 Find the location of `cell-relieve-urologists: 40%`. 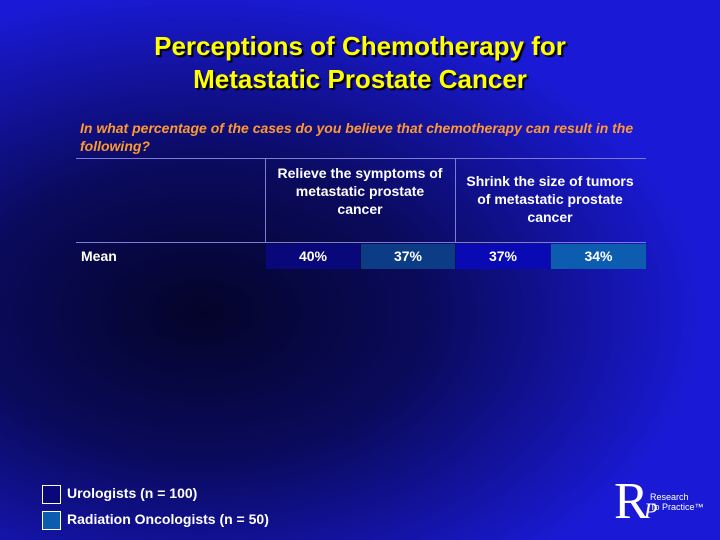

cell-relieve-urologists: 40% is located at coordinates (313, 256).